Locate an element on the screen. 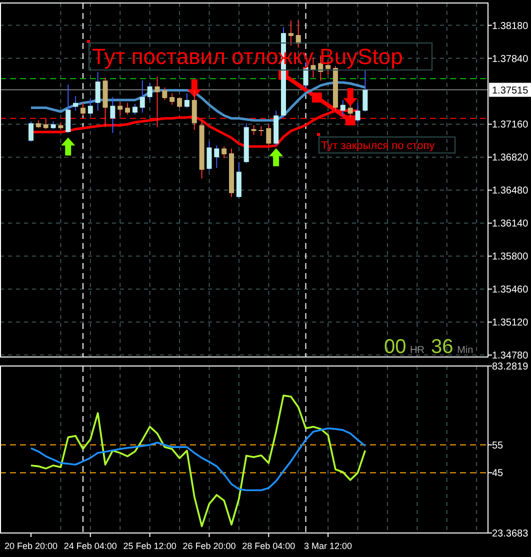 Image resolution: width=531 pixels, height=557 pixels. y-tick-label: 45 is located at coordinates (498, 474).